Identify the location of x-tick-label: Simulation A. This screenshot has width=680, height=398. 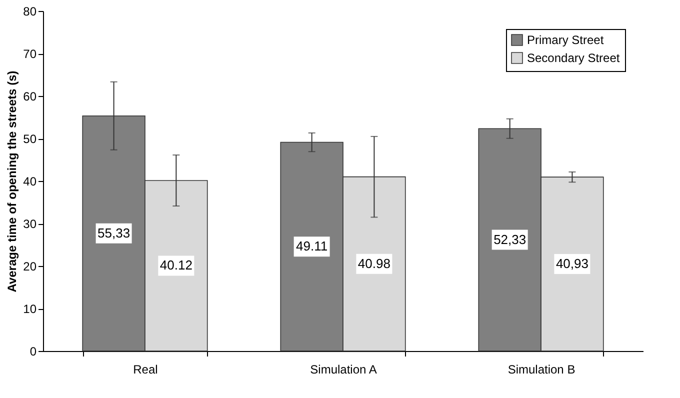
(343, 369).